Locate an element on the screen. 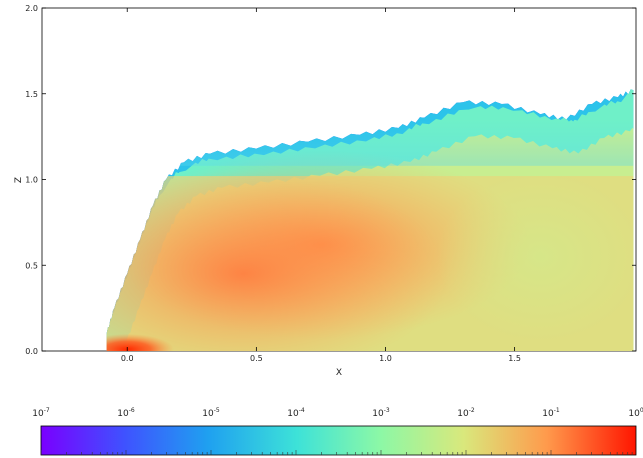  colorbar-tick-label: 10⁻⁷ is located at coordinates (41, 413).